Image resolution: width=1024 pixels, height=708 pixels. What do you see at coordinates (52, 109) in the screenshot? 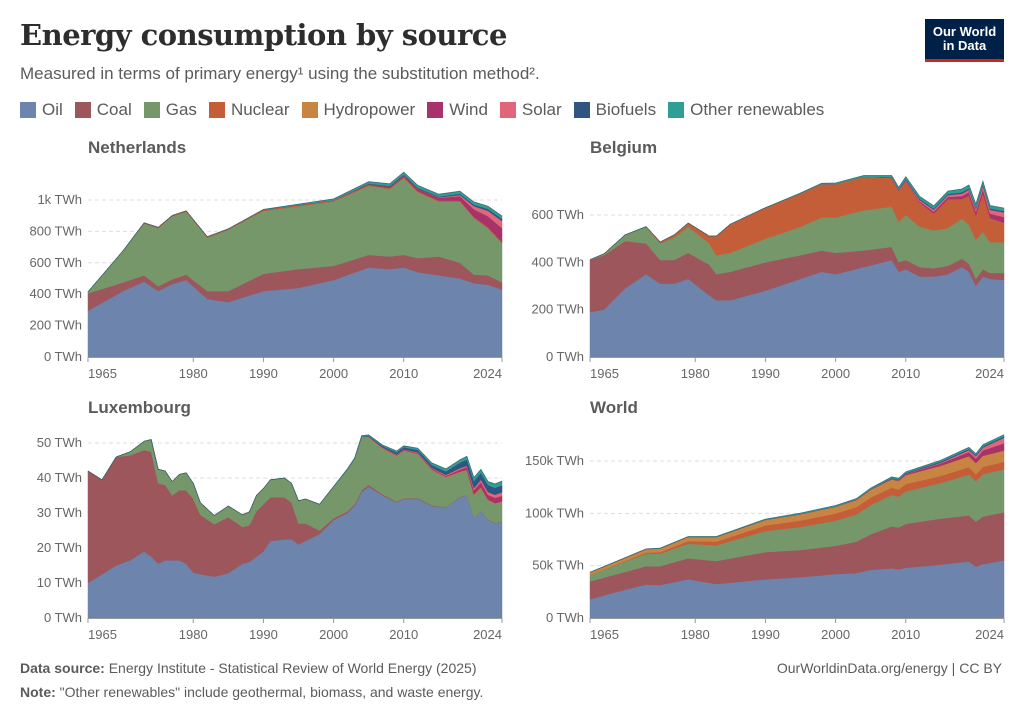
I see `legend-label: Oil` at bounding box center [52, 109].